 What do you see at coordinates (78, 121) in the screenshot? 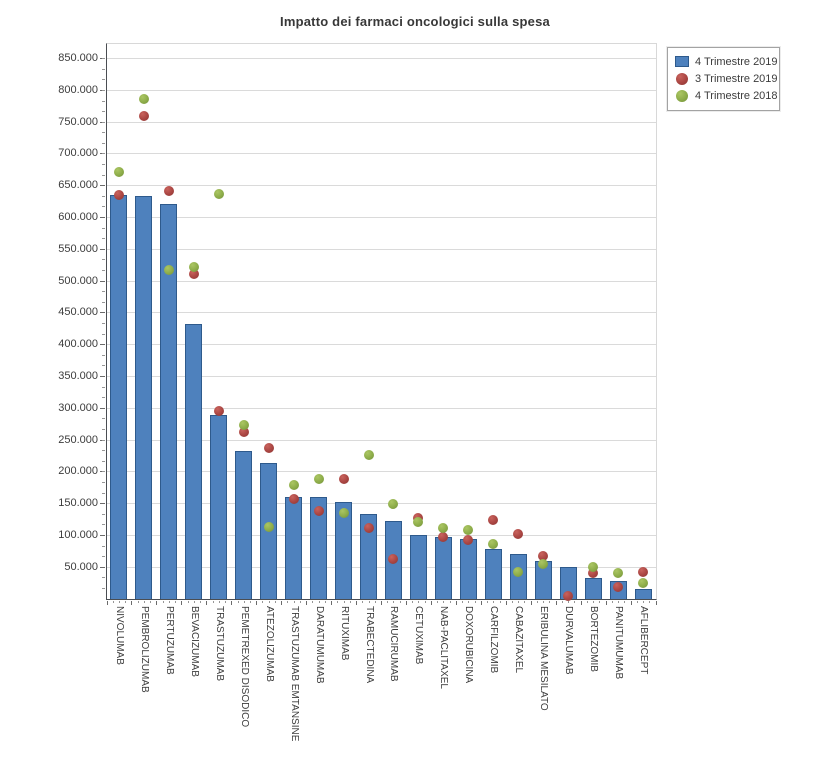
I see `y-axis-label: 750.000` at bounding box center [78, 121].